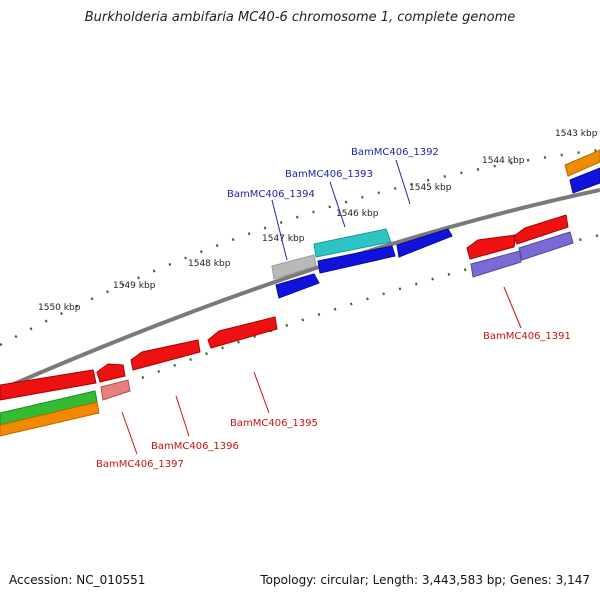 The image size is (600, 600). Describe the element at coordinates (48, 385) in the screenshot. I see `feature-red-left` at that location.